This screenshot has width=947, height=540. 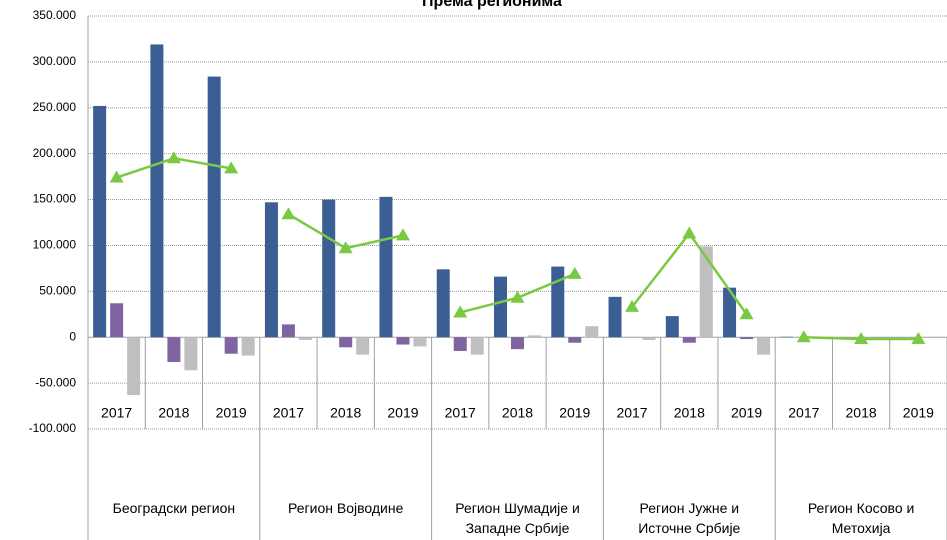 What do you see at coordinates (55, 382) in the screenshot?
I see `y-tick-label: -50.000` at bounding box center [55, 382].